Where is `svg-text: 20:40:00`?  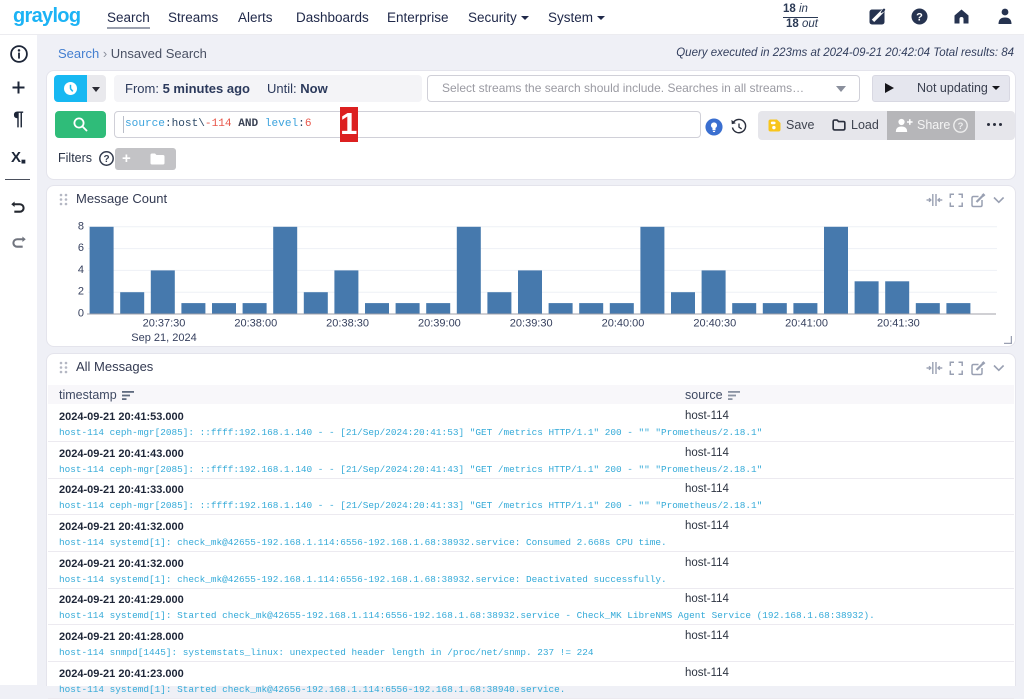
svg-text: 20:40:00 is located at coordinates (623, 324).